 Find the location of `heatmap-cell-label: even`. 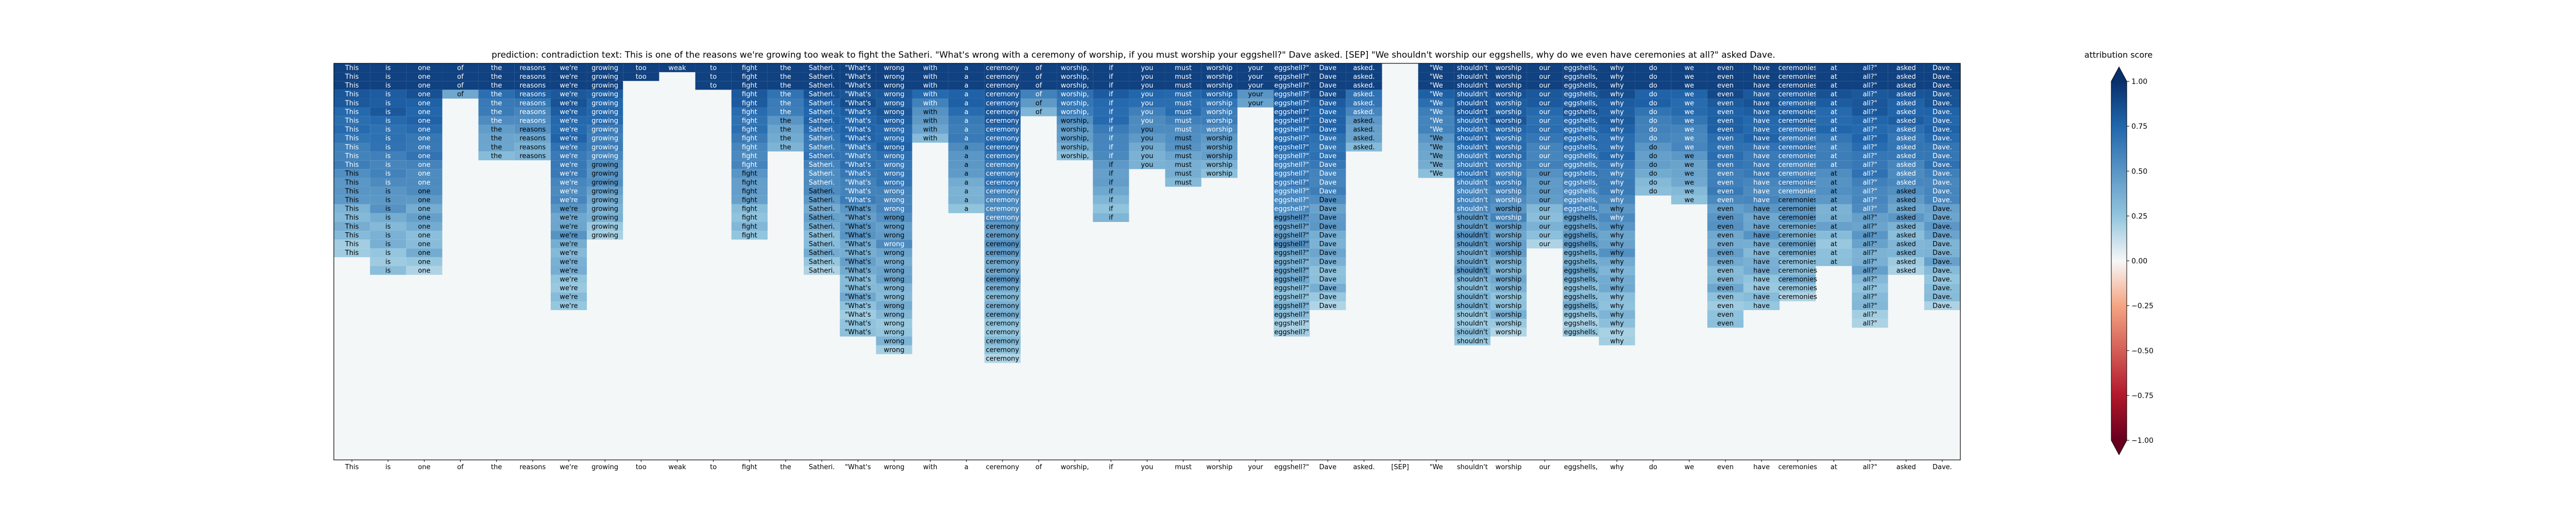

heatmap-cell-label: even is located at coordinates (1726, 121).